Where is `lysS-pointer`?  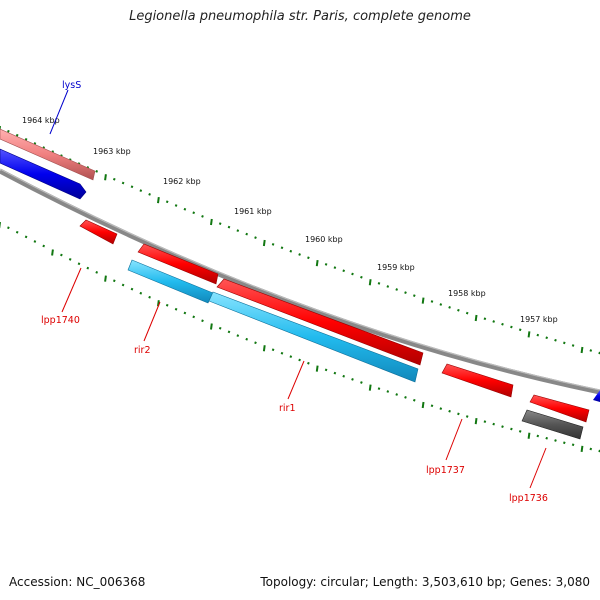 lysS-pointer is located at coordinates (59, 112).